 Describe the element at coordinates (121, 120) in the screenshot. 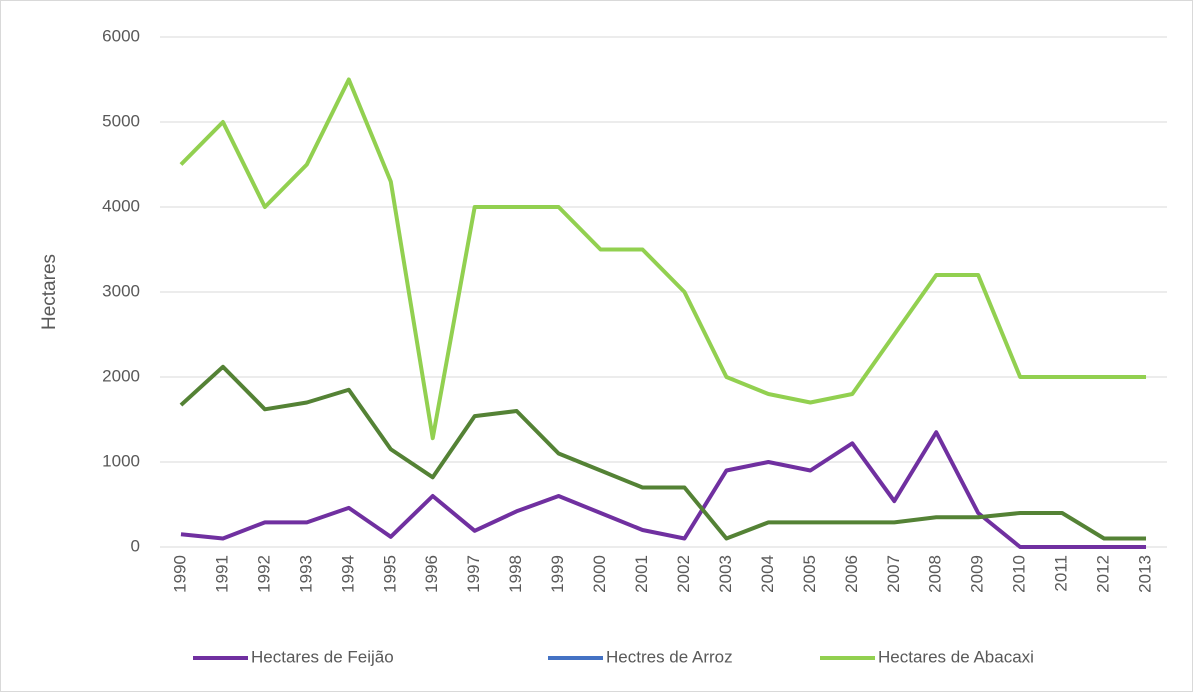

I see `y-tick-label: 5000` at that location.